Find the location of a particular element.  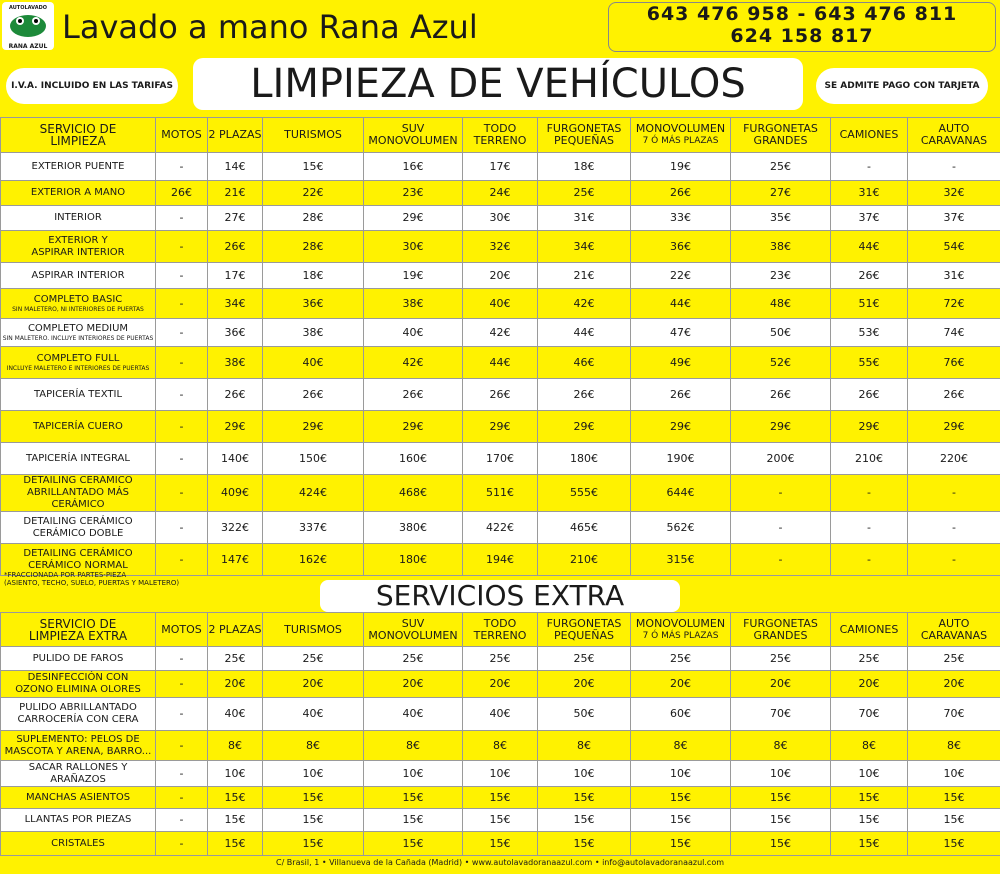

header-cell: SUV MONOVOLUMEN is located at coordinates (413, 629).